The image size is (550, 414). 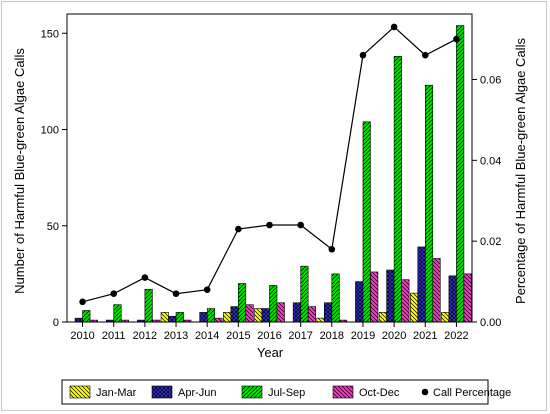 I want to click on call-percentage-point-2015, so click(x=238, y=229).